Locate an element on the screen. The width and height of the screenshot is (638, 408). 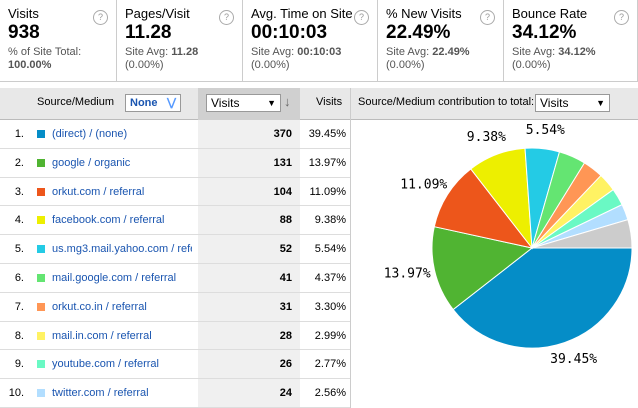
percent: 13.97% is located at coordinates (327, 162).